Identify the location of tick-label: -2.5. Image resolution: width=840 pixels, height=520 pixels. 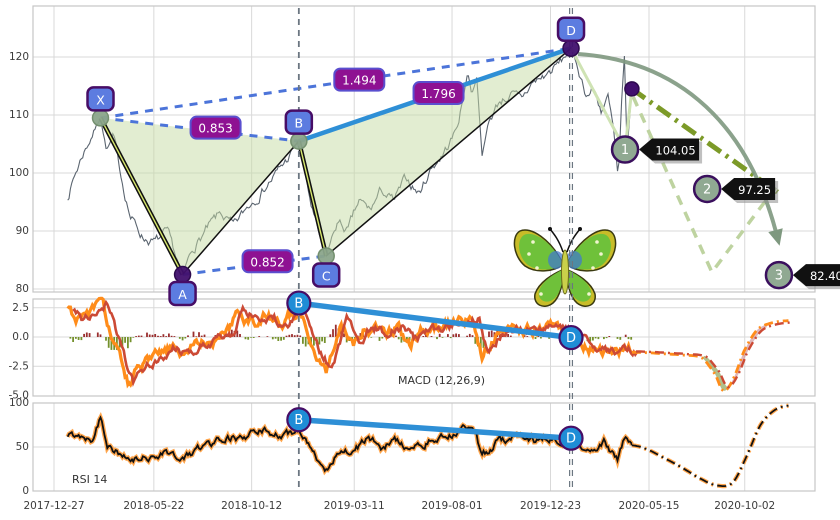
(19, 366).